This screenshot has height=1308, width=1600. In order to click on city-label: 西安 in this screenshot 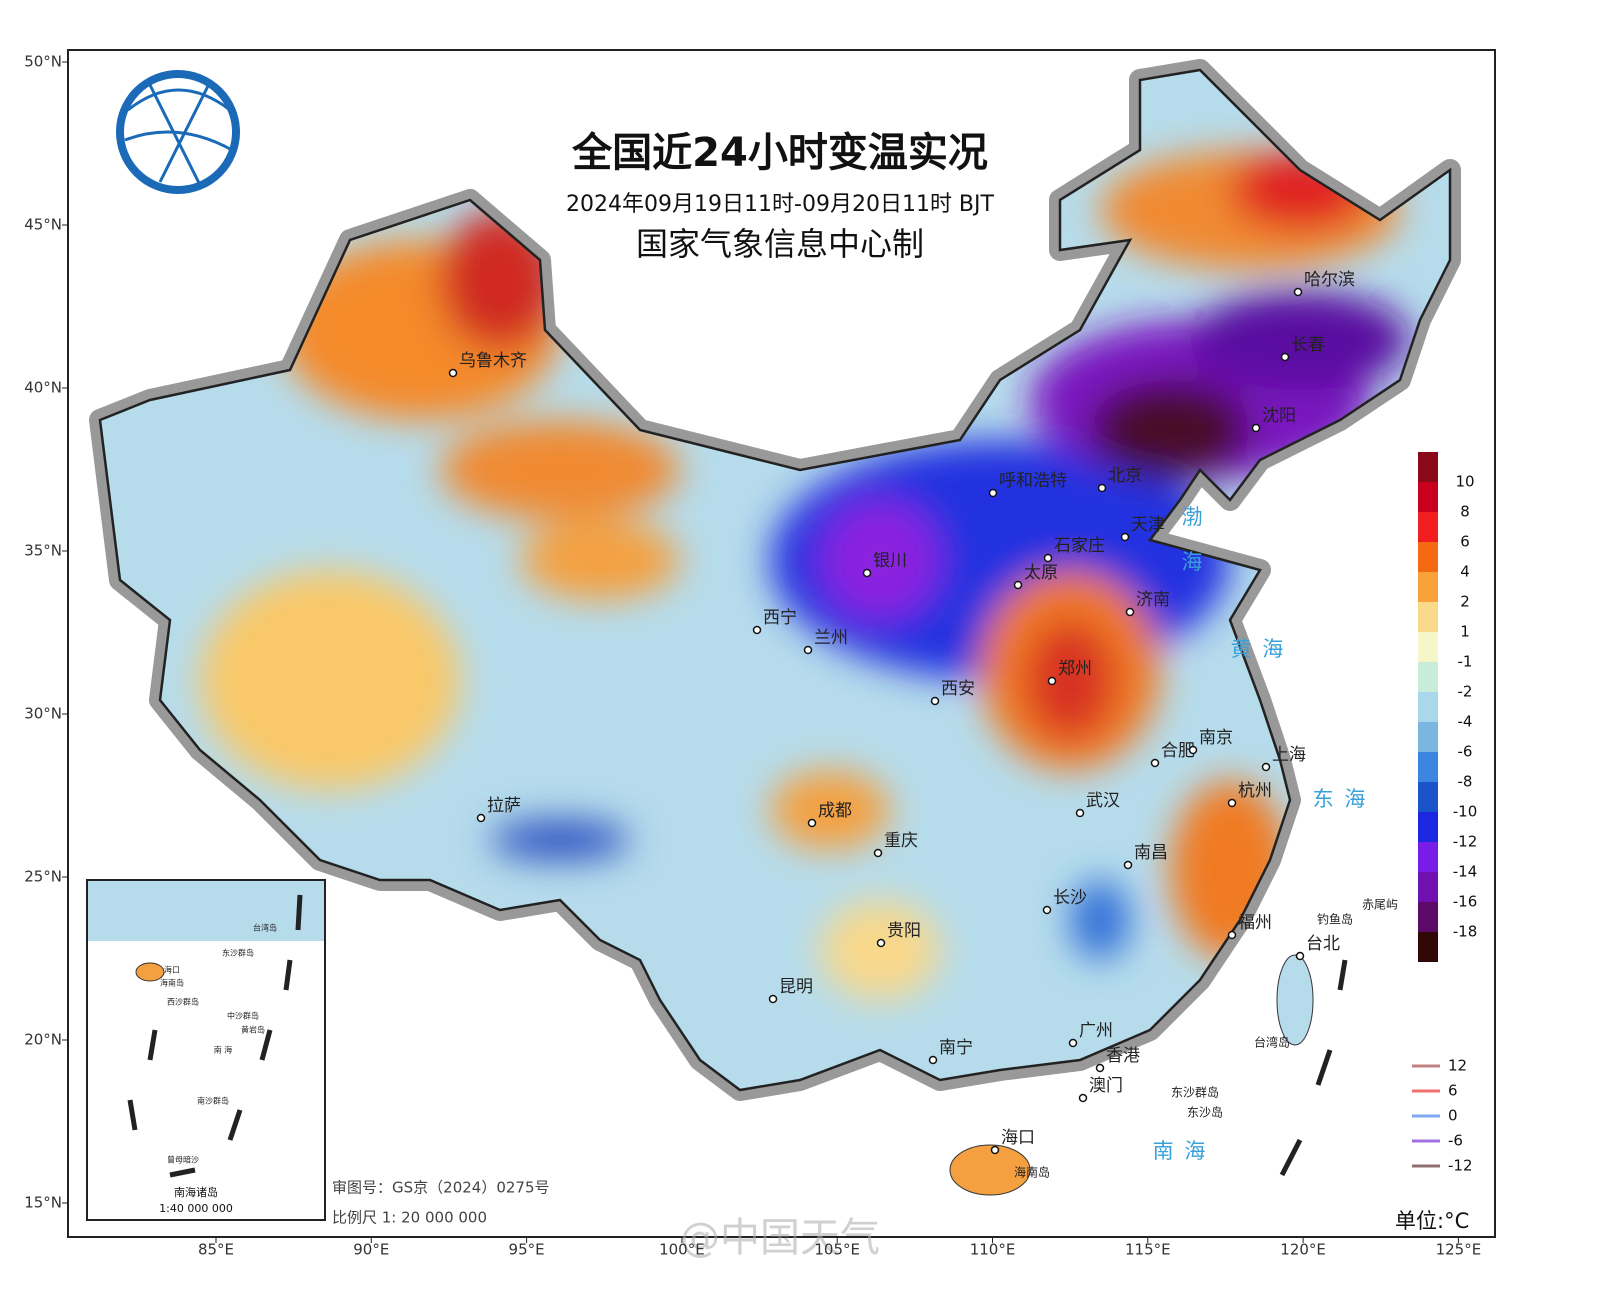, I will do `click(958, 689)`.